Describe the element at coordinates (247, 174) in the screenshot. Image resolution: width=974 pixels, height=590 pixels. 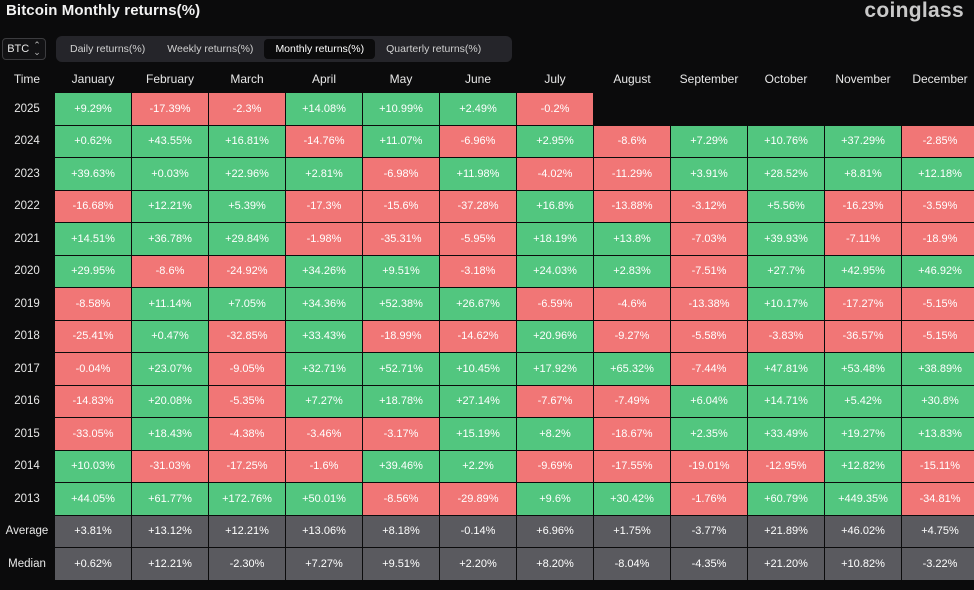
I see `return-cell: +22.96%` at that location.